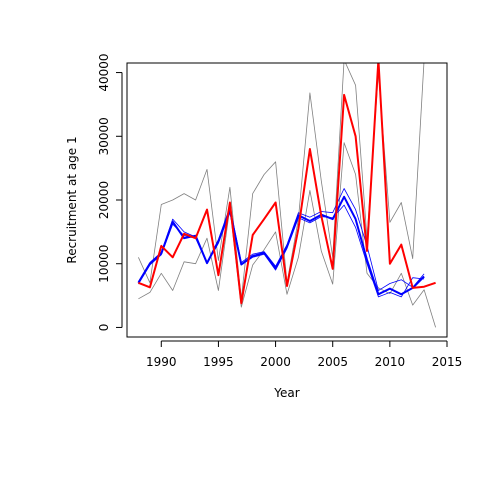 This screenshot has height=480, width=480. I want to click on y-tick-label: 0, so click(104, 328).